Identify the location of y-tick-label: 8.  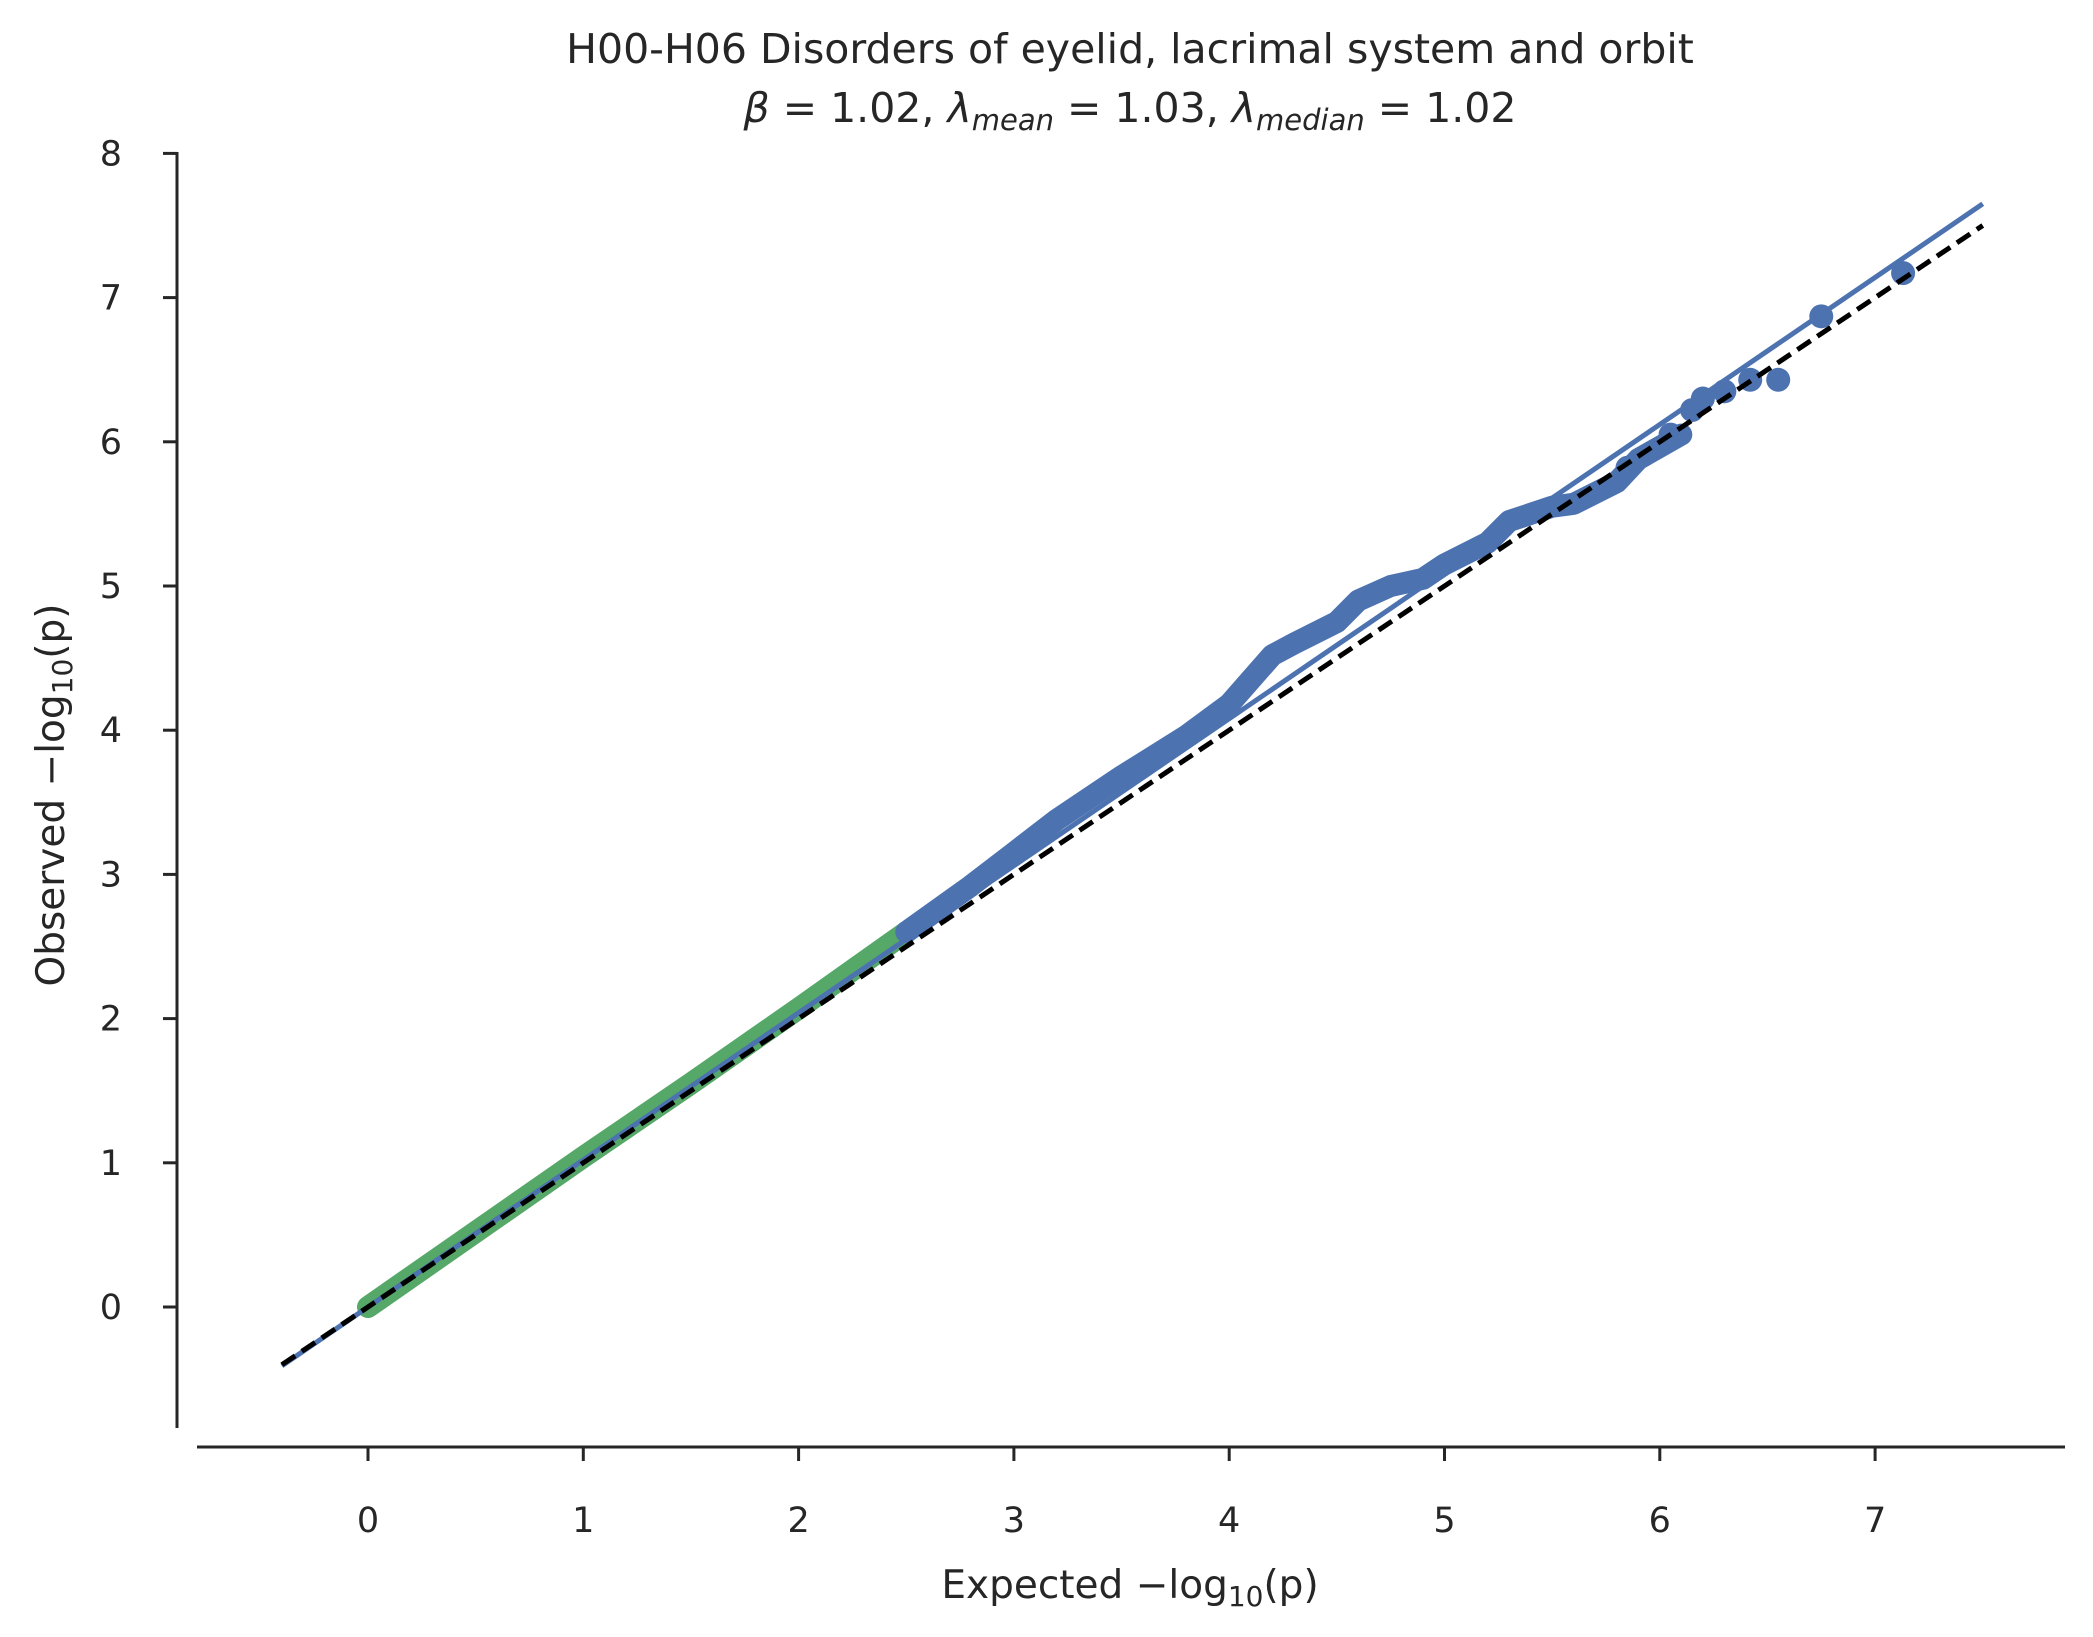
(111, 154).